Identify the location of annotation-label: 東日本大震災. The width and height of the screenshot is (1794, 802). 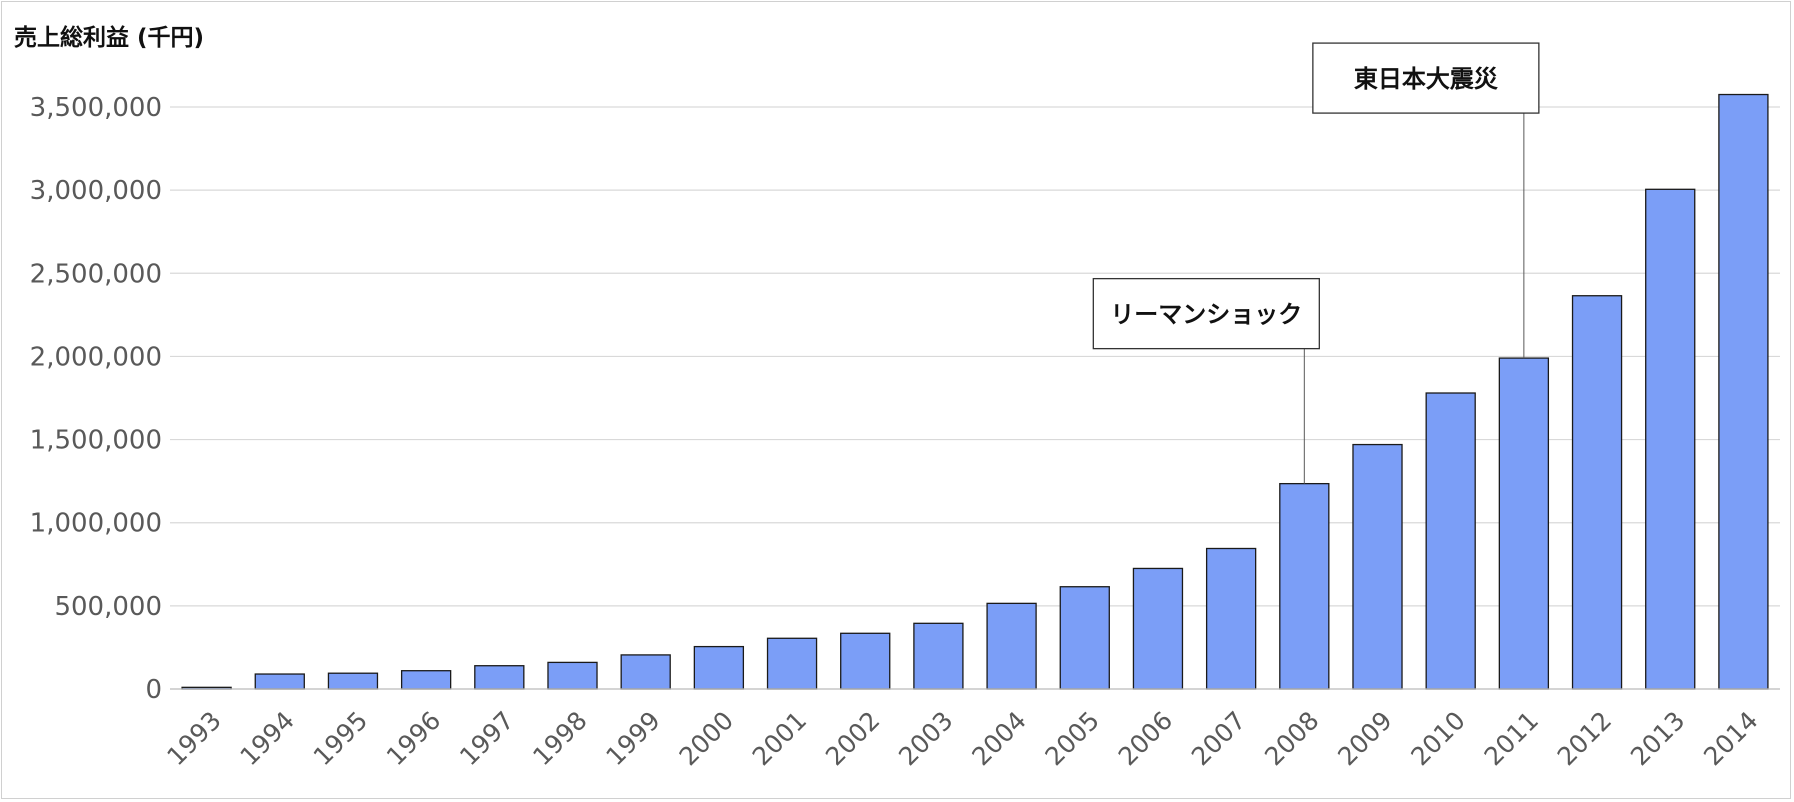
(1426, 79).